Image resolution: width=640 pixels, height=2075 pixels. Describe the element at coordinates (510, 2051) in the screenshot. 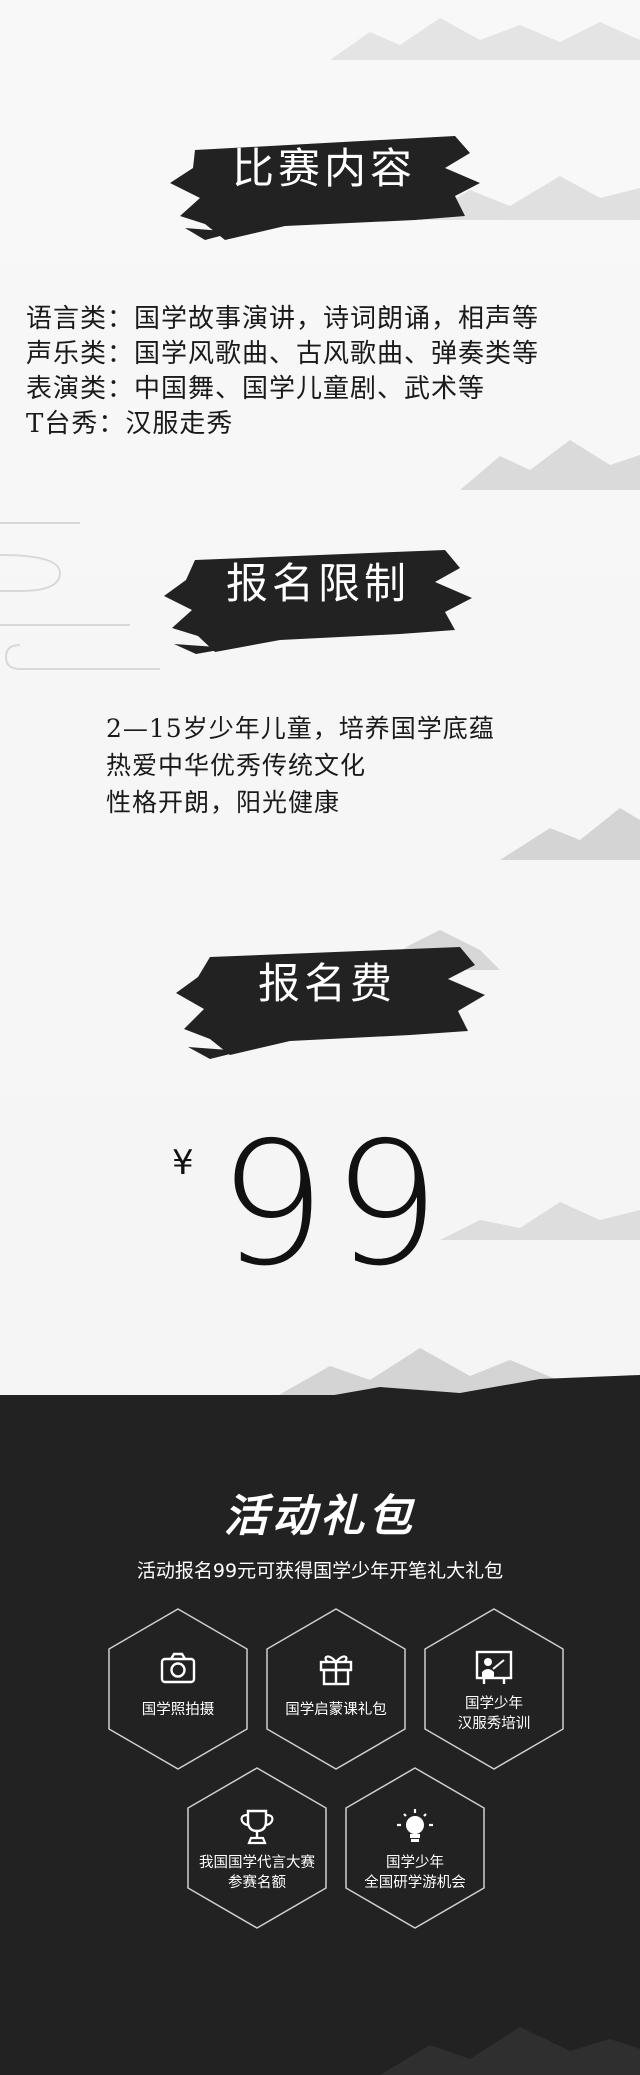

I see `mountain-decoration-bottom` at that location.